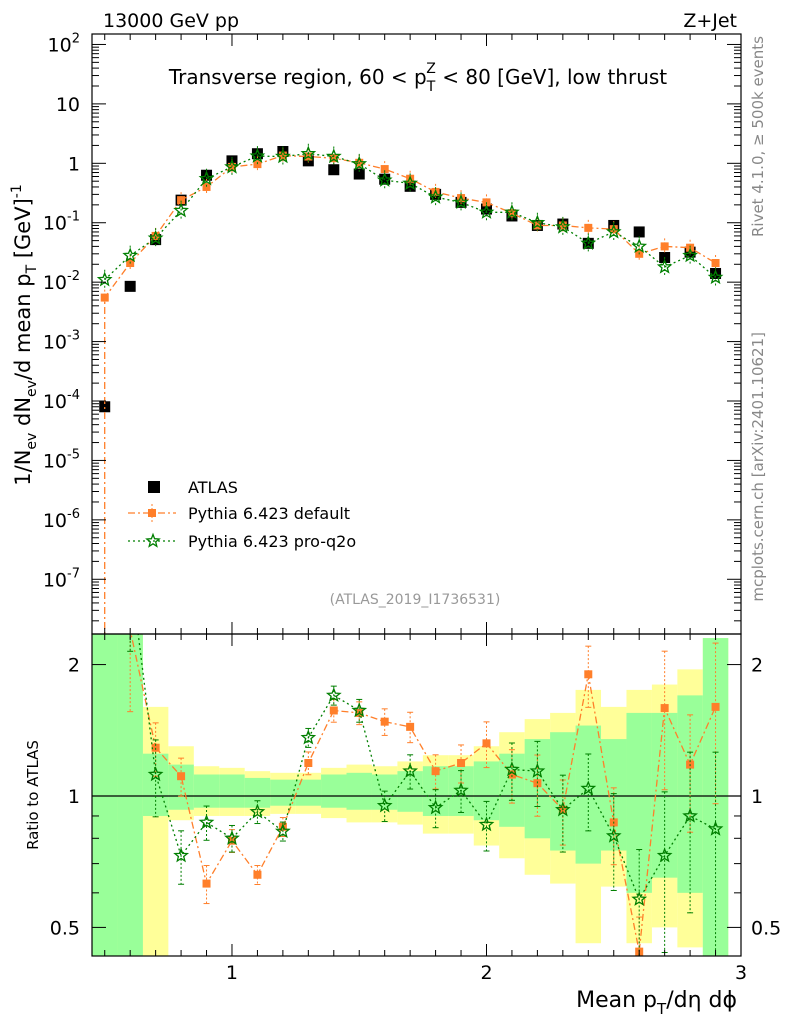  I want to click on legend-label-default: Pythia 6.423 default, so click(269, 513).